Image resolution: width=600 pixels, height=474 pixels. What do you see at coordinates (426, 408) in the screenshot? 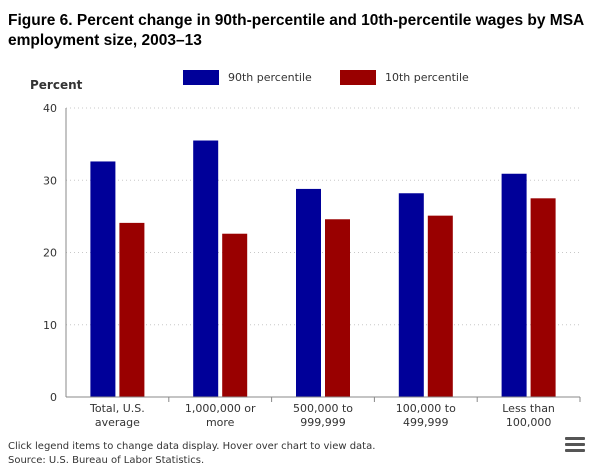
I see `x-tick-label: 100,000 to` at bounding box center [426, 408].